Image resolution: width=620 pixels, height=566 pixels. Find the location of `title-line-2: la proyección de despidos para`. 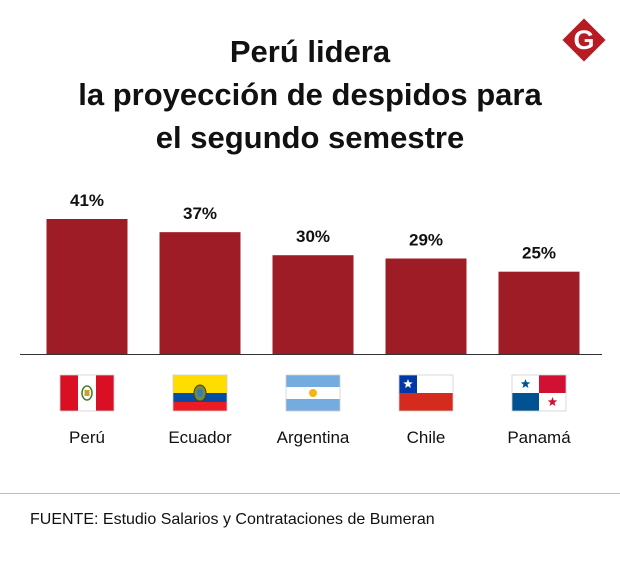

title-line-2: la proyección de despidos para is located at coordinates (310, 94).